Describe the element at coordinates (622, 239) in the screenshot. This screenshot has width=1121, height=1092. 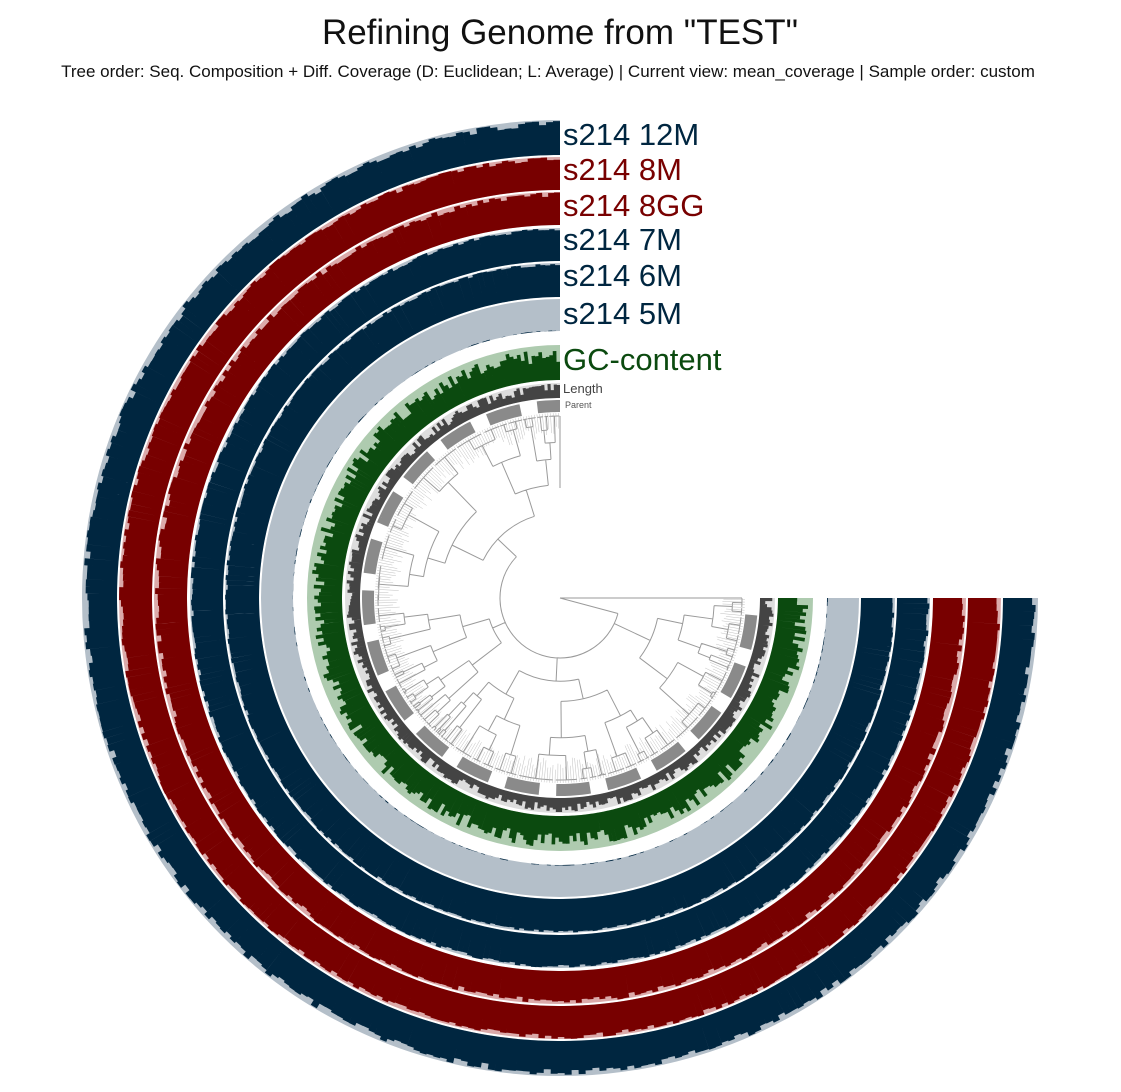
I see `layer-label: s214 7M` at that location.